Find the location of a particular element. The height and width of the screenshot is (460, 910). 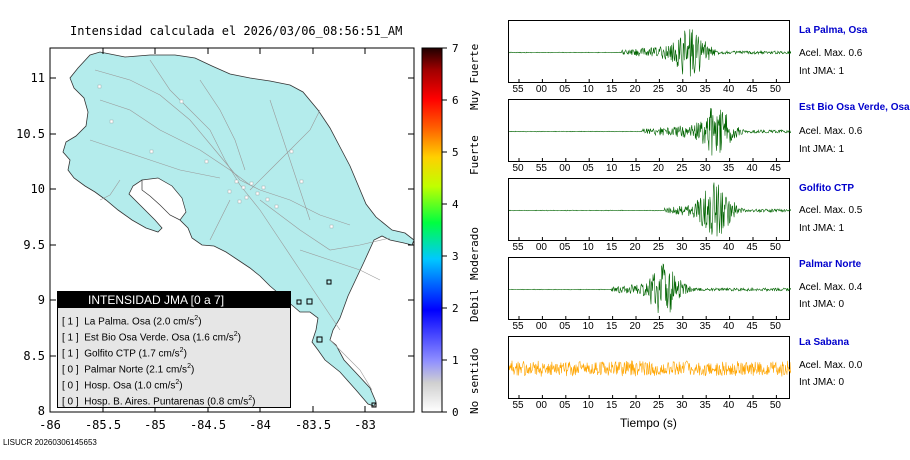

intensity-colorbar is located at coordinates (432, 230).